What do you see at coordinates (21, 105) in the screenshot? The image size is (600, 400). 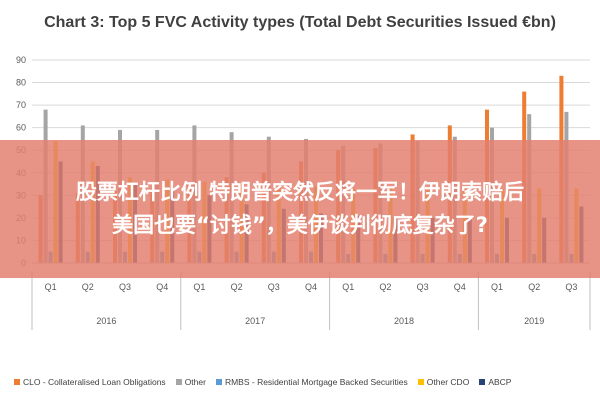 I see `y-tick-label: 70` at bounding box center [21, 105].